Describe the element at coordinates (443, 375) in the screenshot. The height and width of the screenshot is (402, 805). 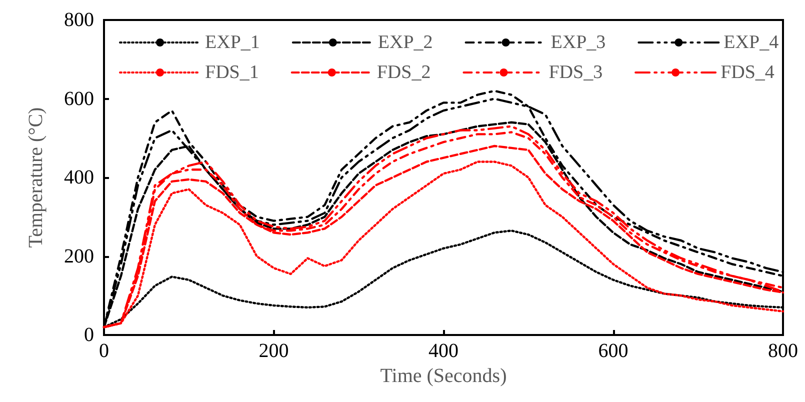
I see `x-axis-title: Time (Seconds)` at that location.